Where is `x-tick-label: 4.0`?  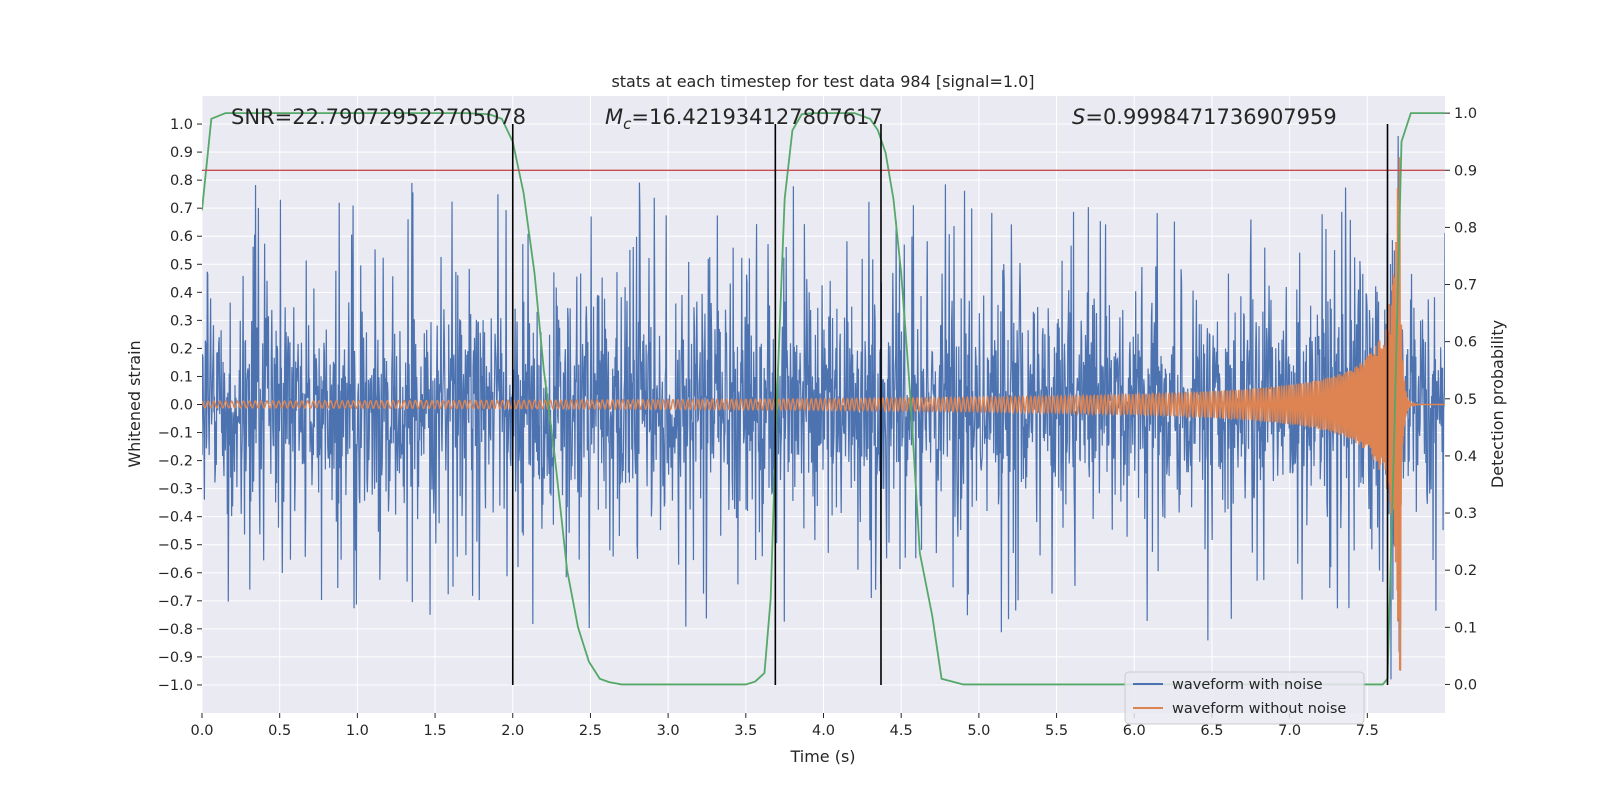
x-tick-label: 4.0 is located at coordinates (823, 731).